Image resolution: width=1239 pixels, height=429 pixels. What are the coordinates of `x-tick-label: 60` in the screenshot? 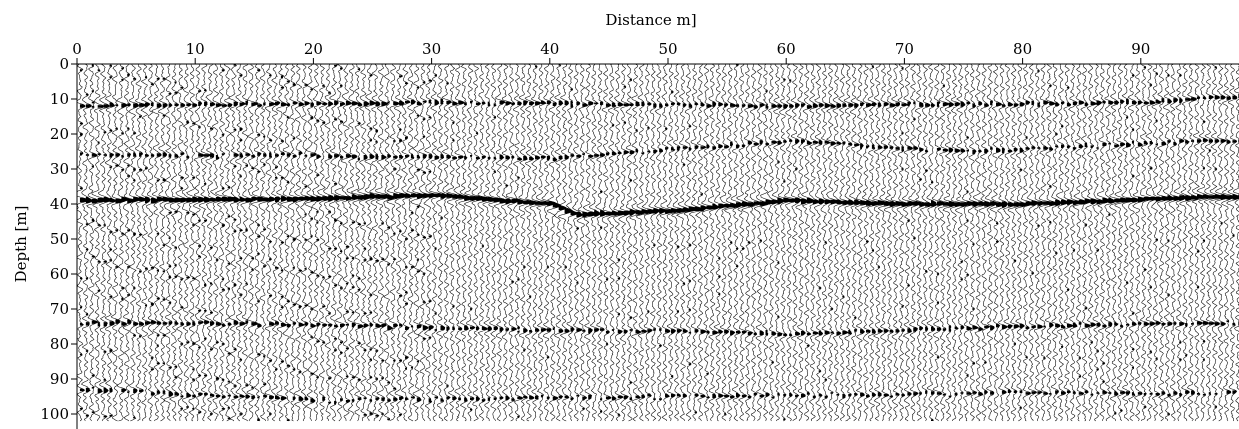 It's located at (786, 49).